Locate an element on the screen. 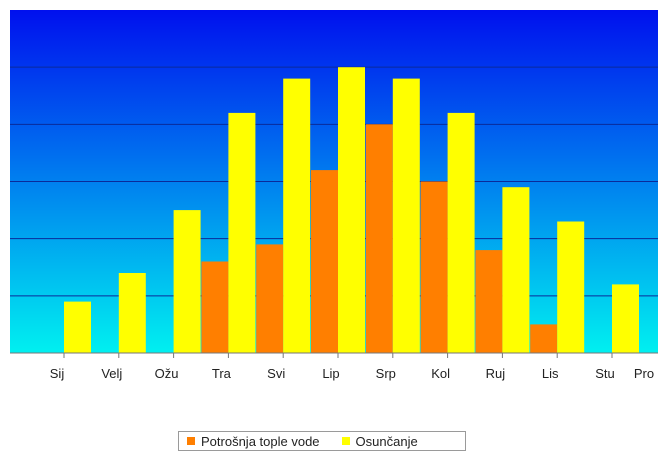  x-tick-label: Stu is located at coordinates (605, 373).